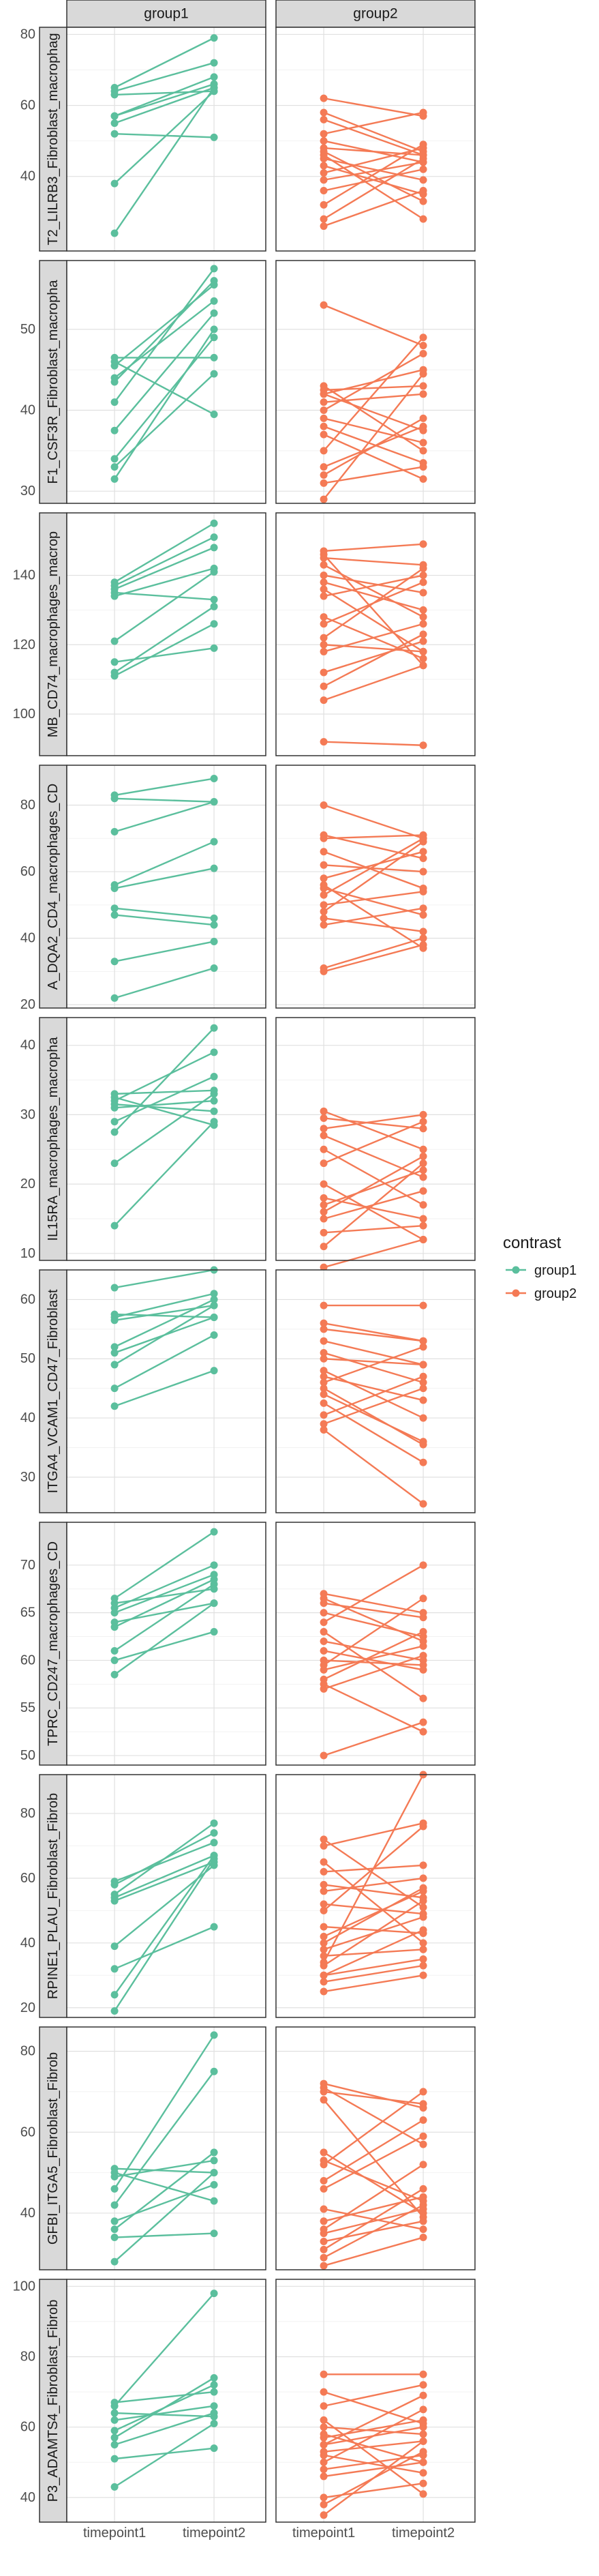  What do you see at coordinates (53, 1139) in the screenshot?
I see `row-strip-label: IL15RA_macrophages_macropha` at bounding box center [53, 1139].